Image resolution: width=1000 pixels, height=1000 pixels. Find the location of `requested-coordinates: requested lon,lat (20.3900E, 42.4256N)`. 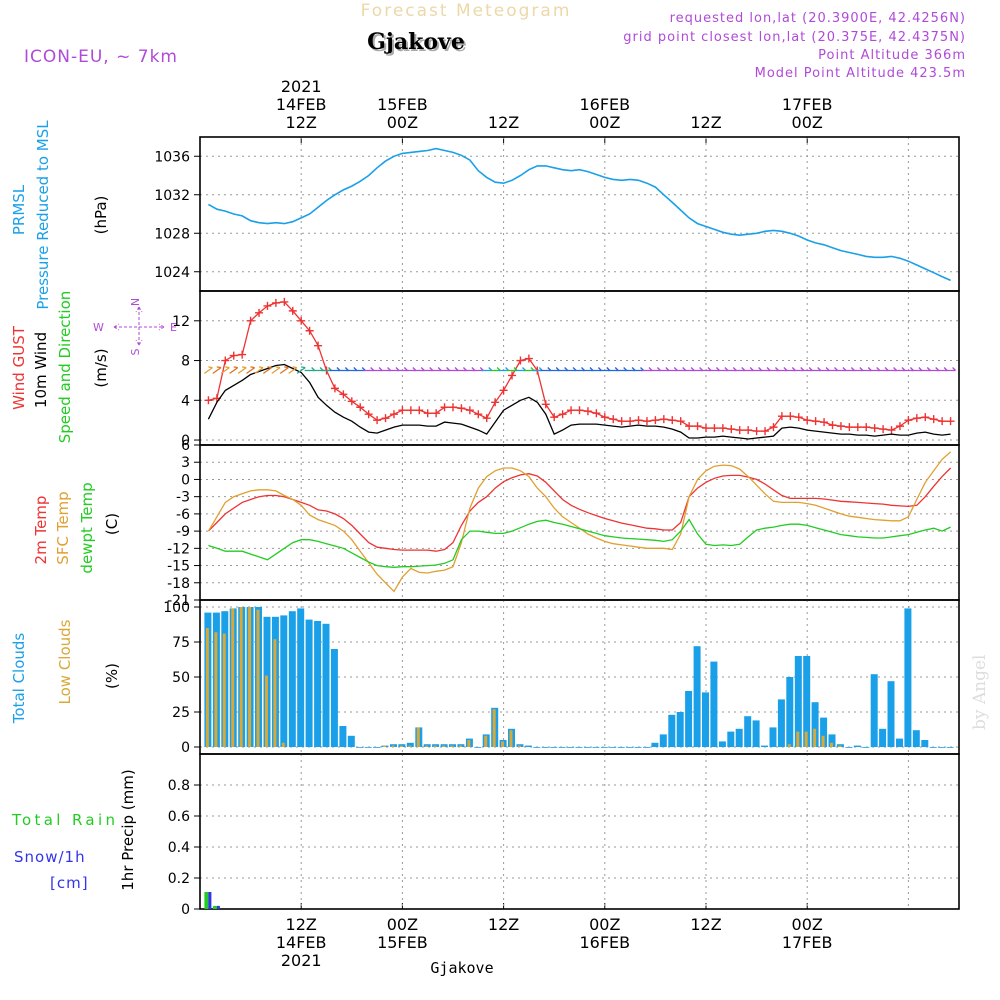

requested-coordinates: requested lon,lat (20.3900E, 42.4256N) is located at coordinates (818, 18).